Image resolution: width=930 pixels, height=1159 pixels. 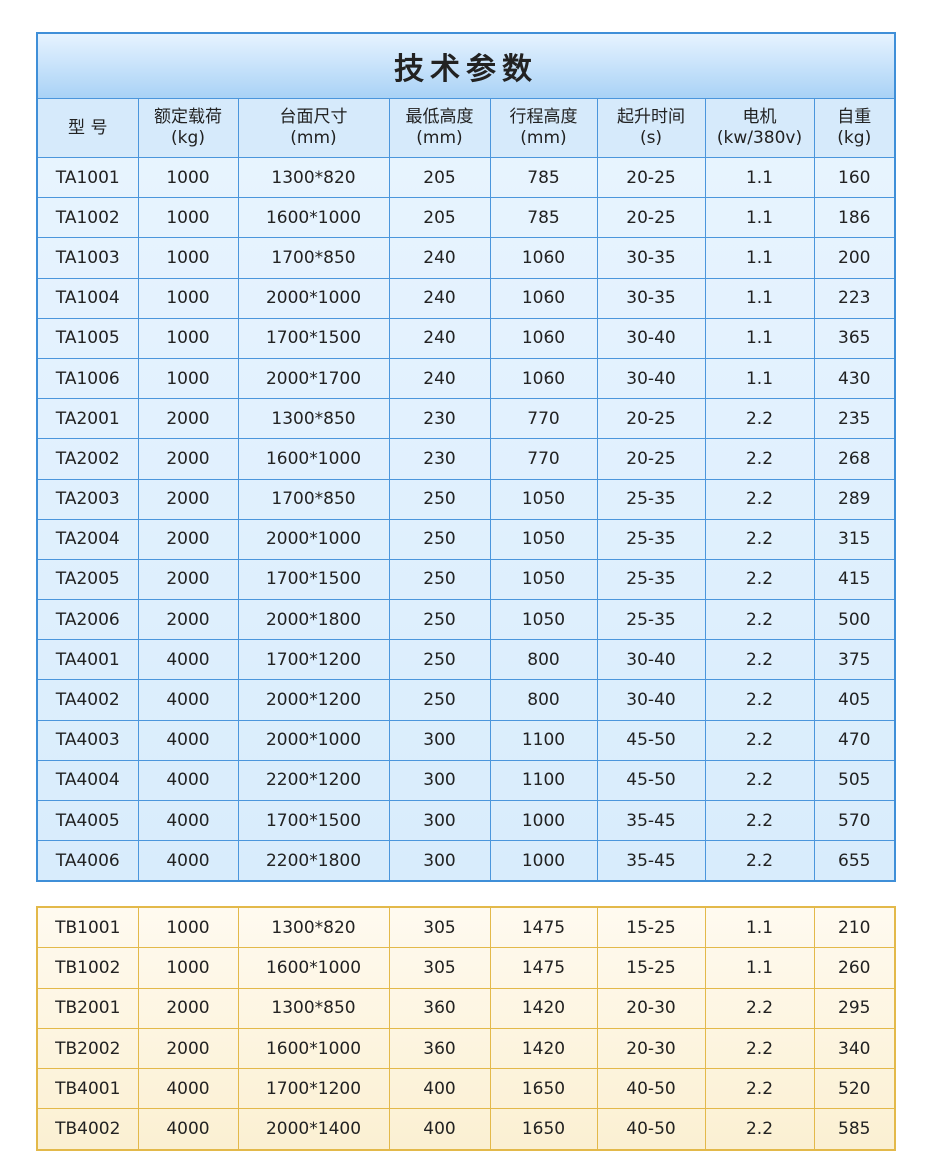 What do you see at coordinates (466, 820) in the screenshot?
I see `table-row: TA4005 4000 1700*1500 300 1000 35-45 2.2 570` at bounding box center [466, 820].